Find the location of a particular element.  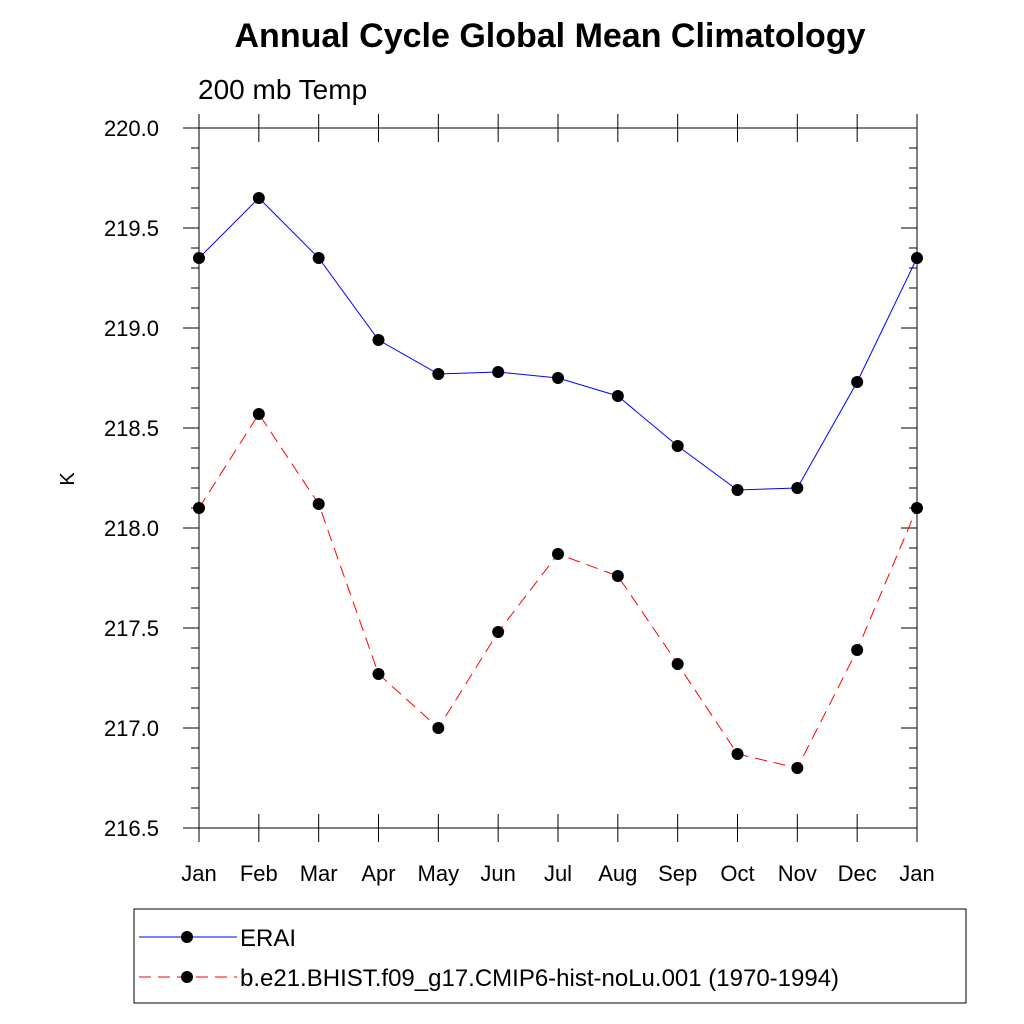

x-tick-label: Sep is located at coordinates (677, 873).